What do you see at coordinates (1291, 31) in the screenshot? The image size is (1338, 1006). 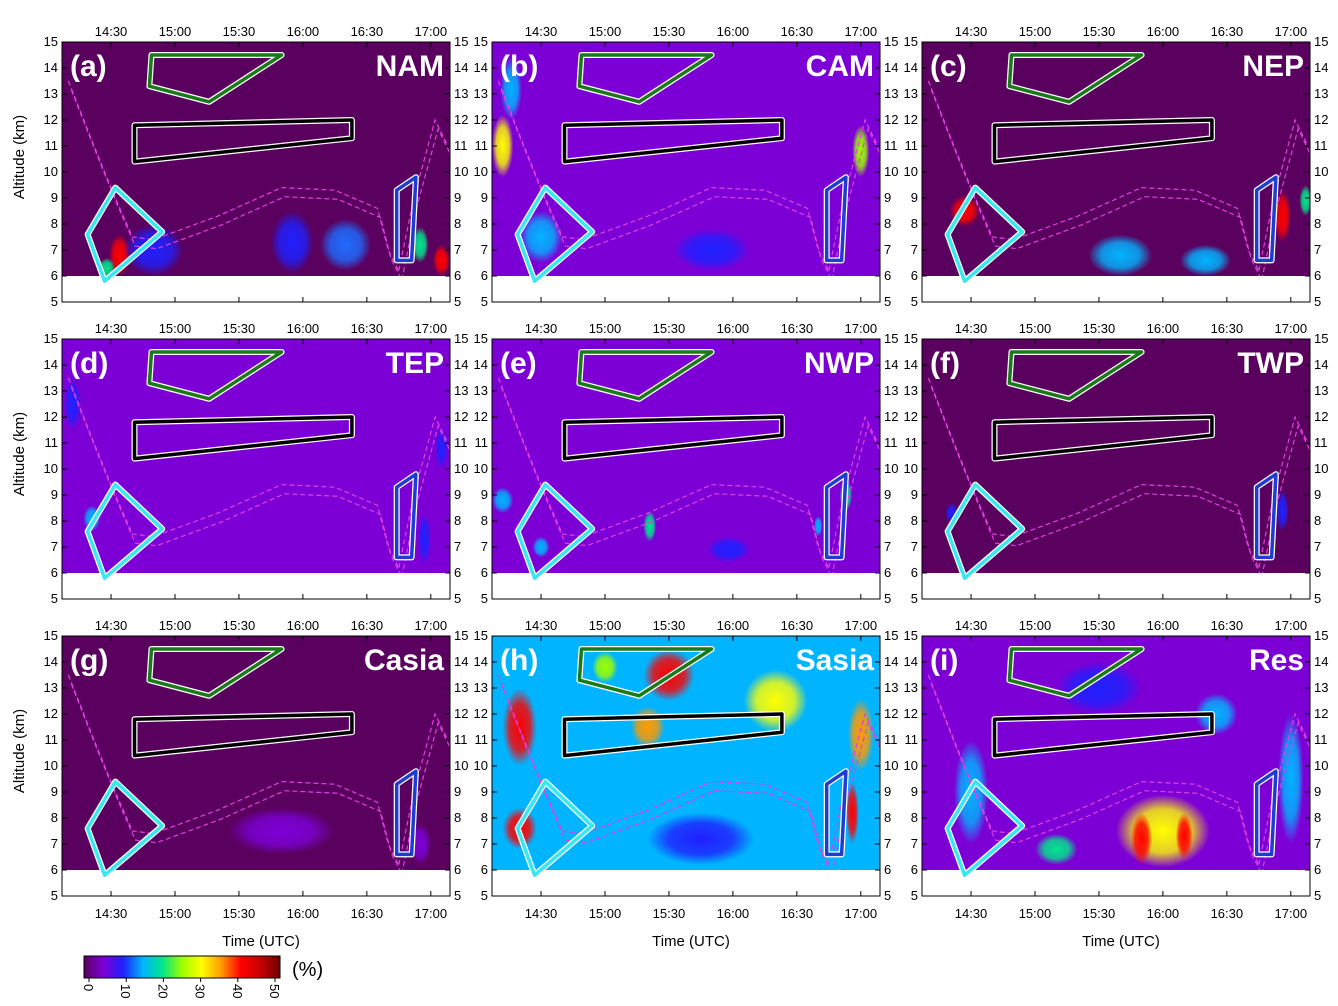 I see `x-tick-label-top: 17:00` at bounding box center [1291, 31].